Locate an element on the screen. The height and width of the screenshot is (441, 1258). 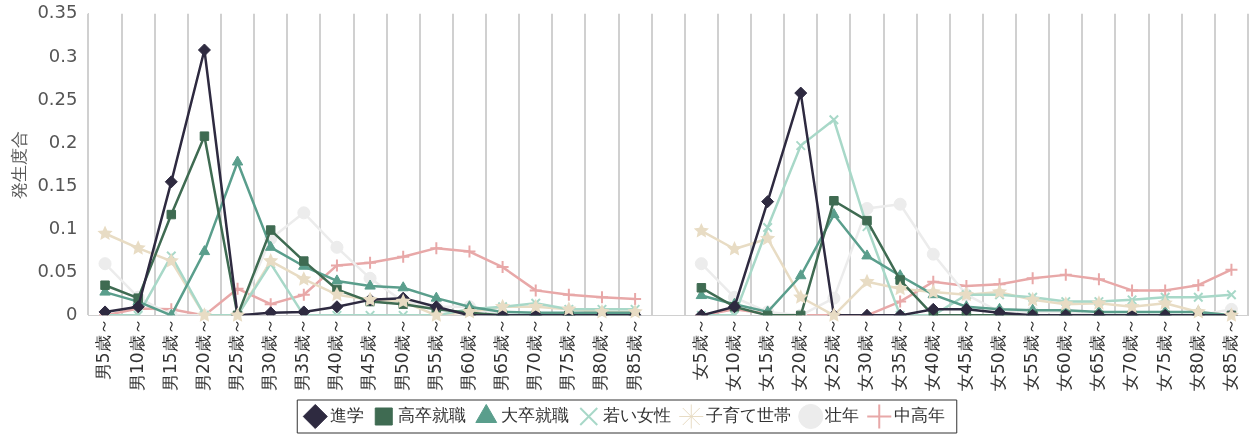
x-tick-label: 女60歳～ is located at coordinates (1064, 355).